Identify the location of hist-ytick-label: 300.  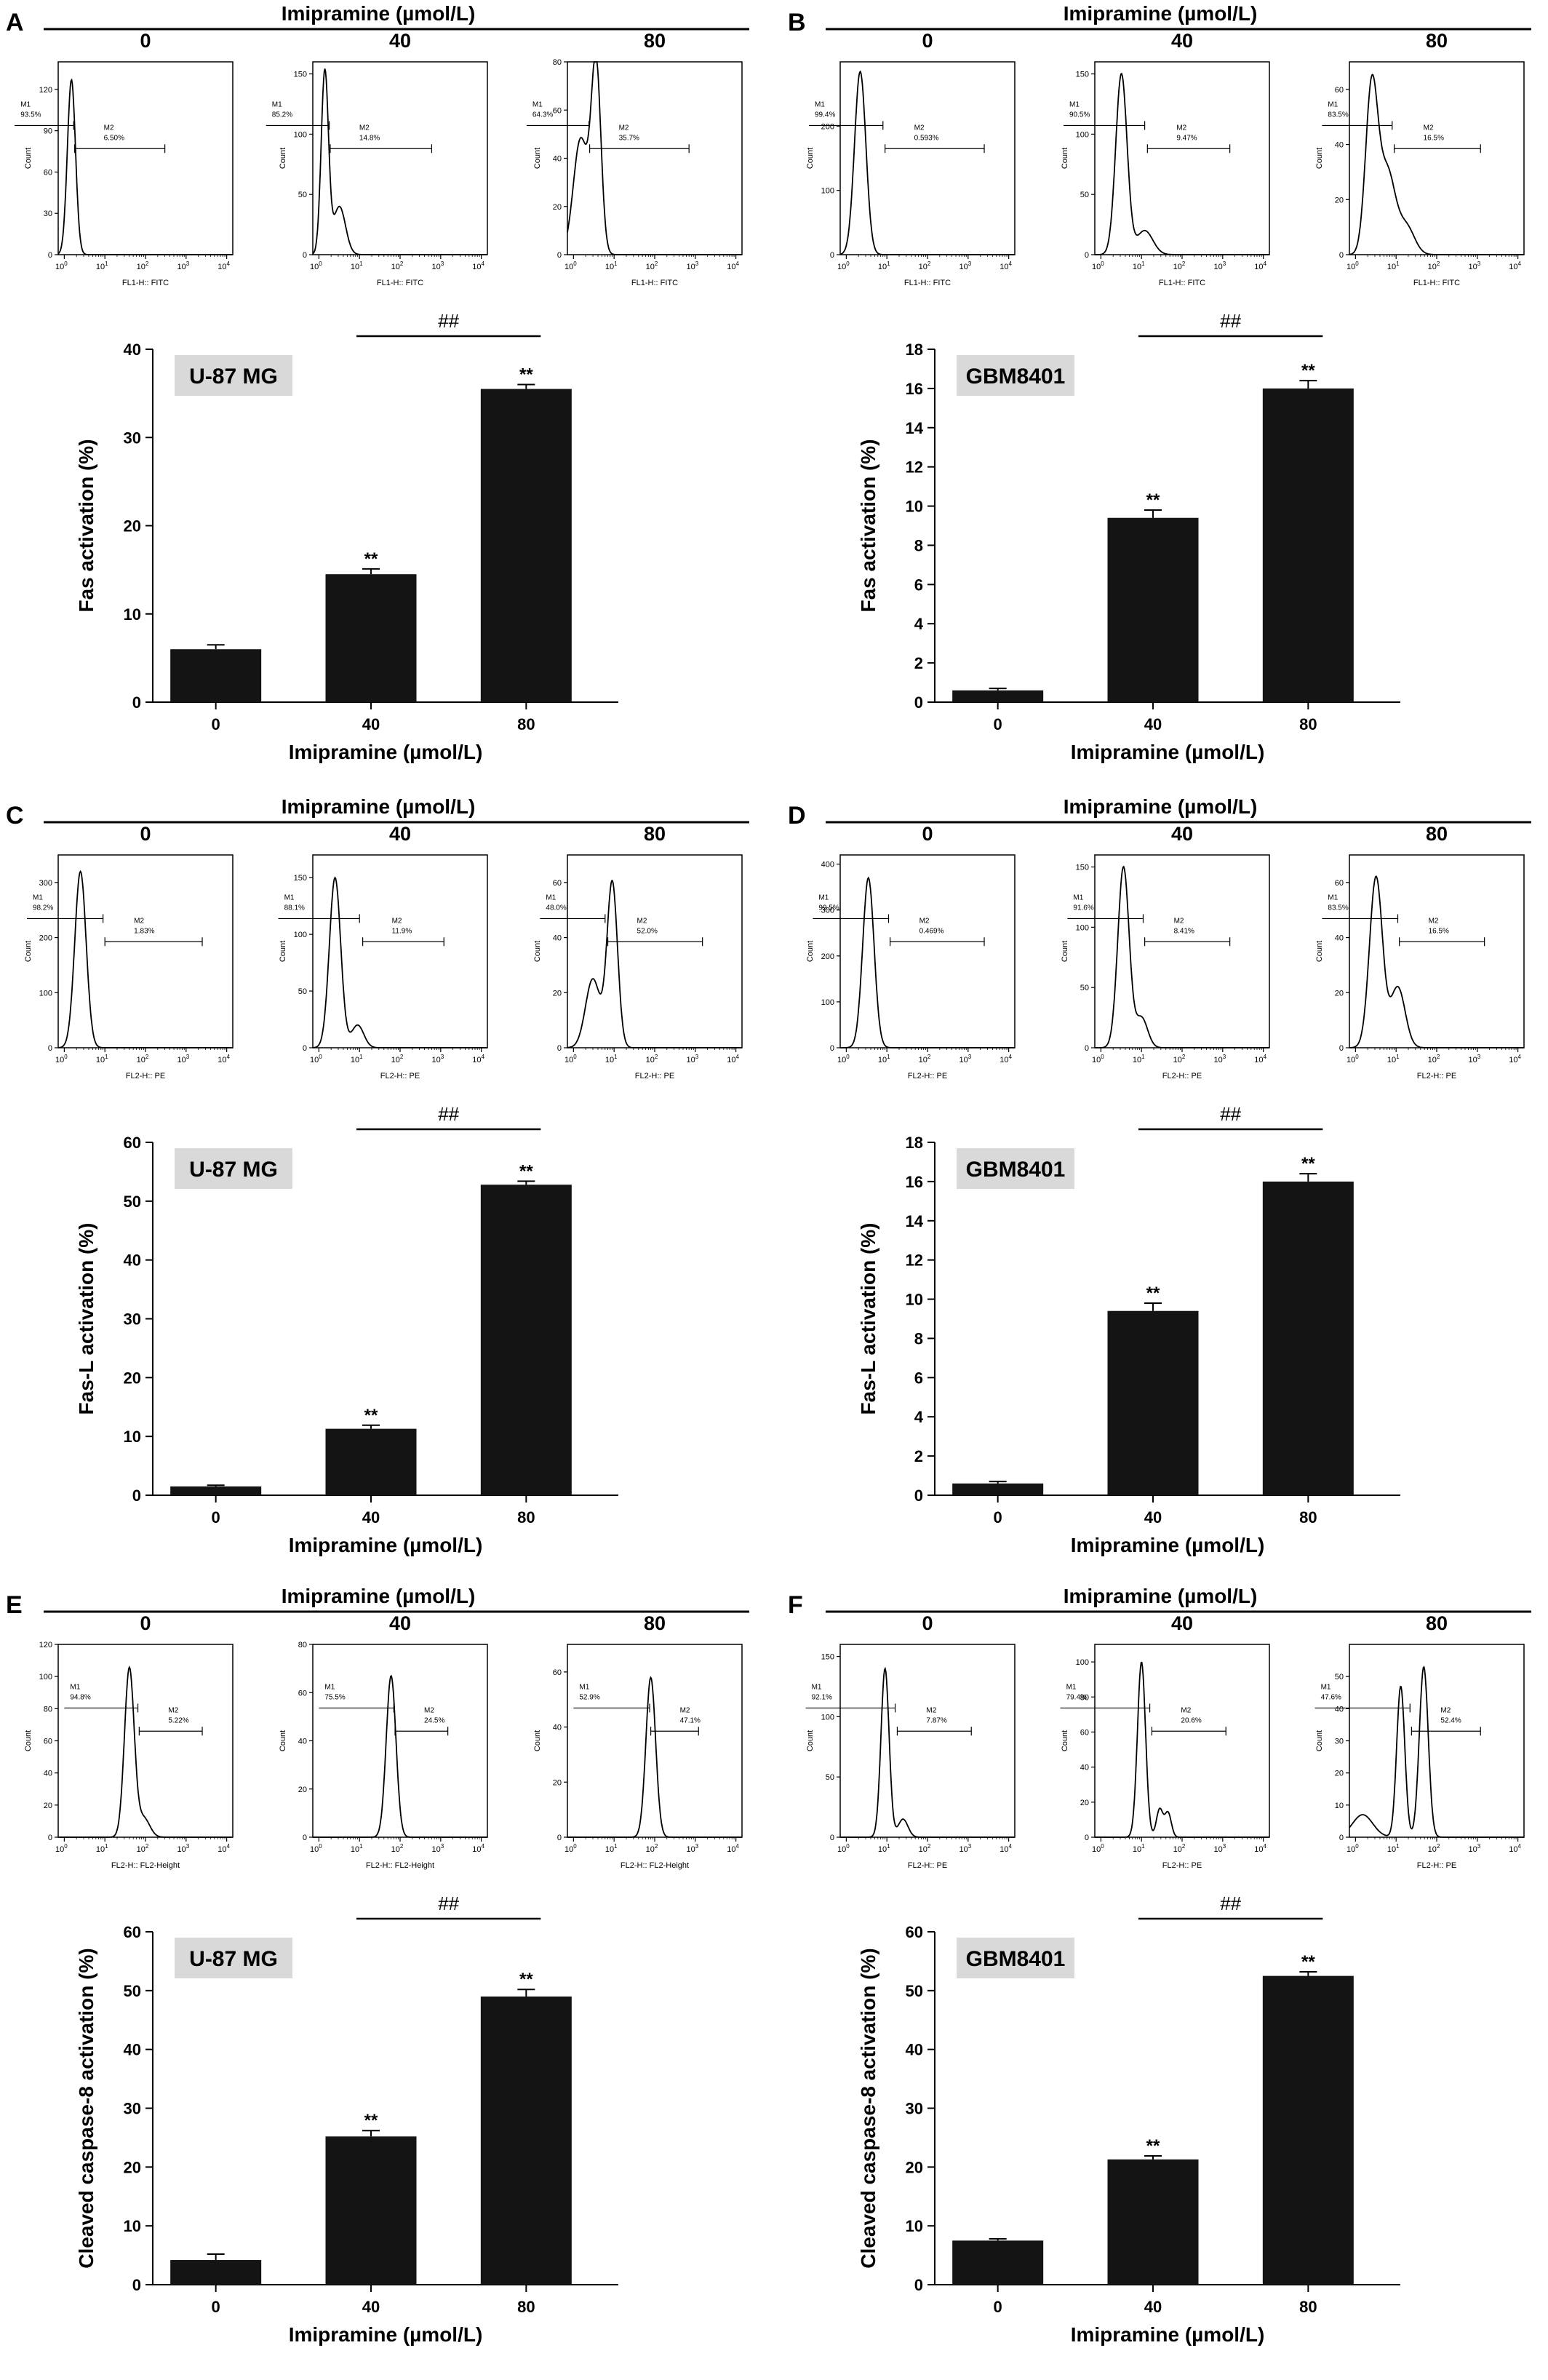
(45, 883).